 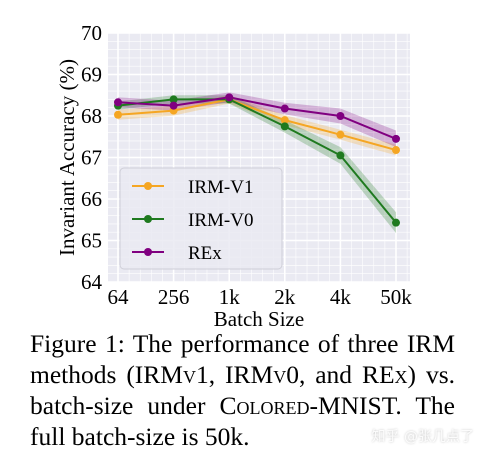 What do you see at coordinates (91, 158) in the screenshot?
I see `y-tick-label: 67` at bounding box center [91, 158].